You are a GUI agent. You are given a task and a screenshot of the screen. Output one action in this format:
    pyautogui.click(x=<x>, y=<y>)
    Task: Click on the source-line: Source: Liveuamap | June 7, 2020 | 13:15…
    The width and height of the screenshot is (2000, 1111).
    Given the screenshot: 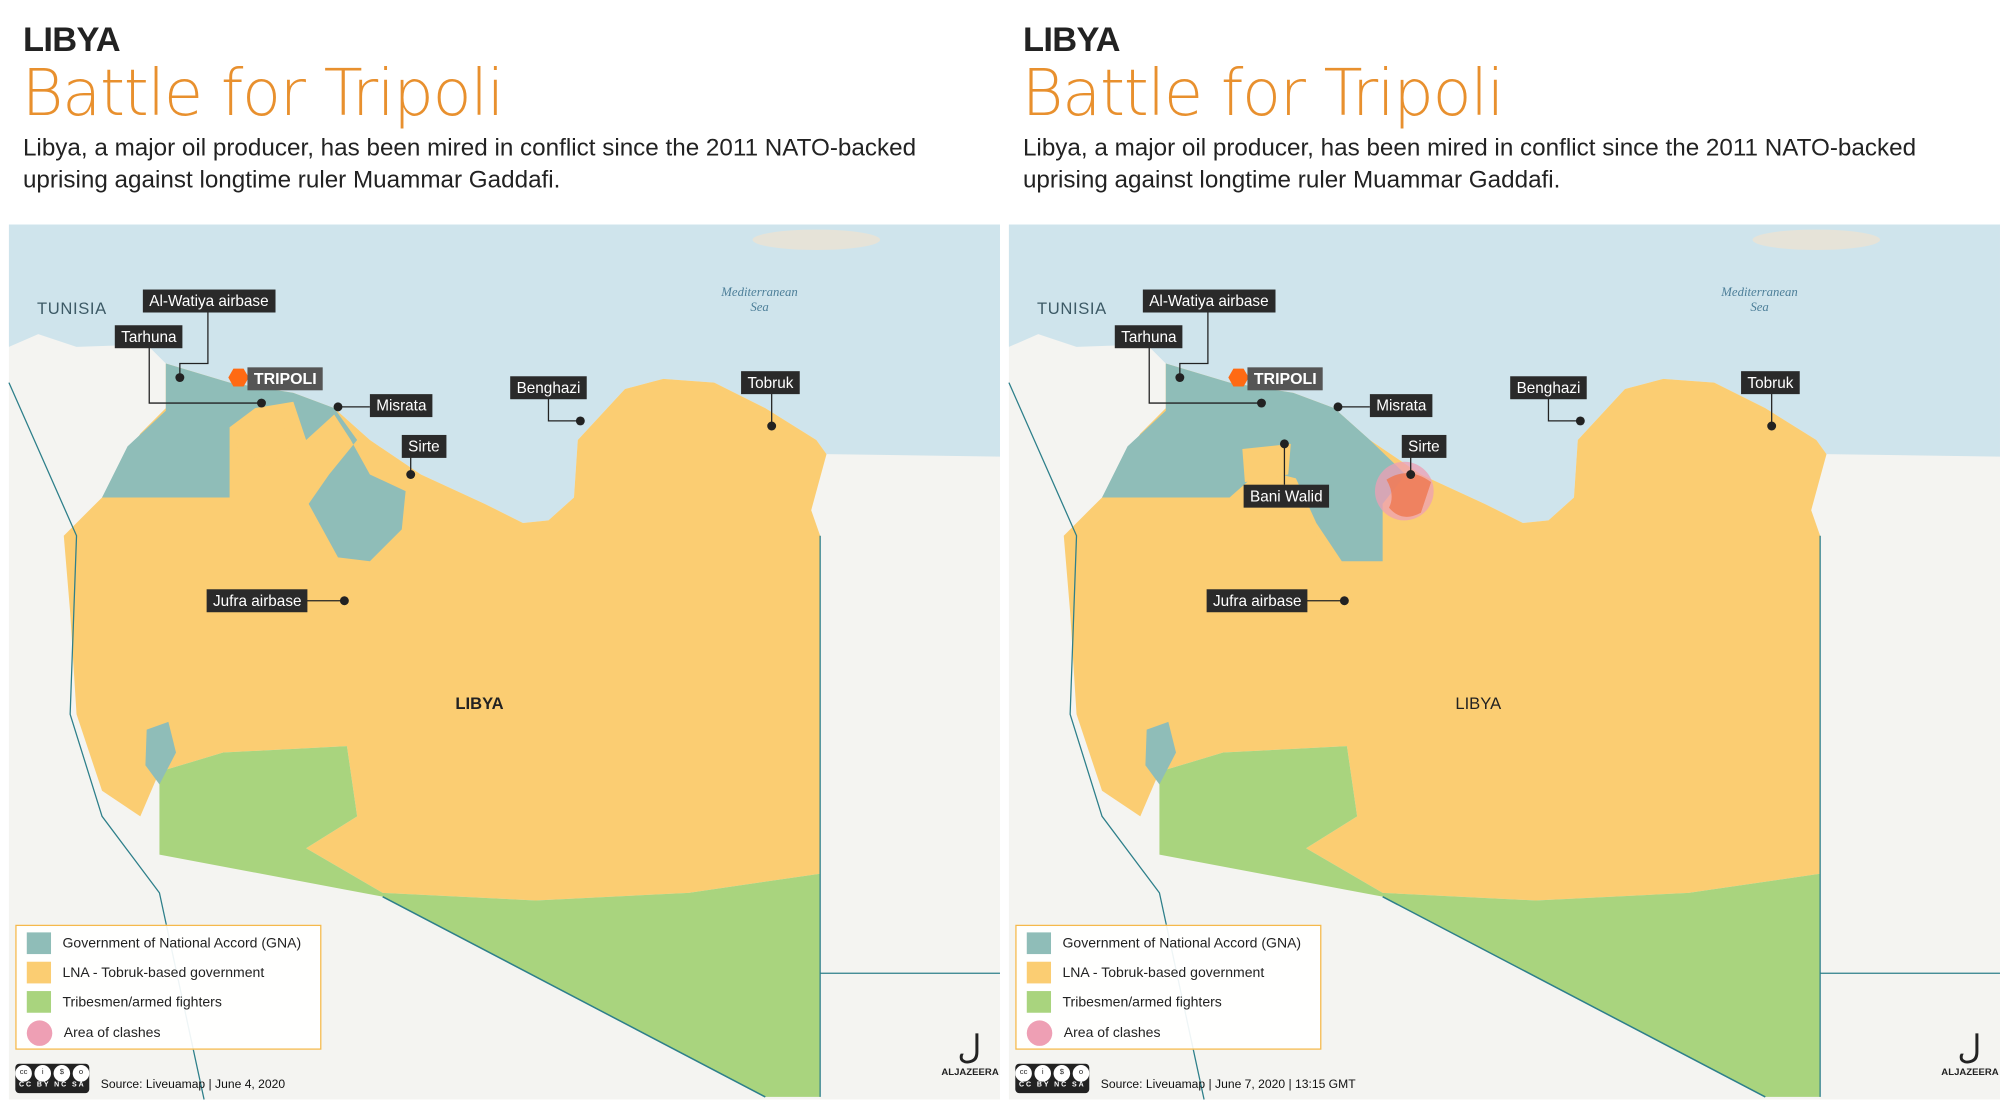 What is the action you would take?
    pyautogui.click(x=1228, y=1084)
    